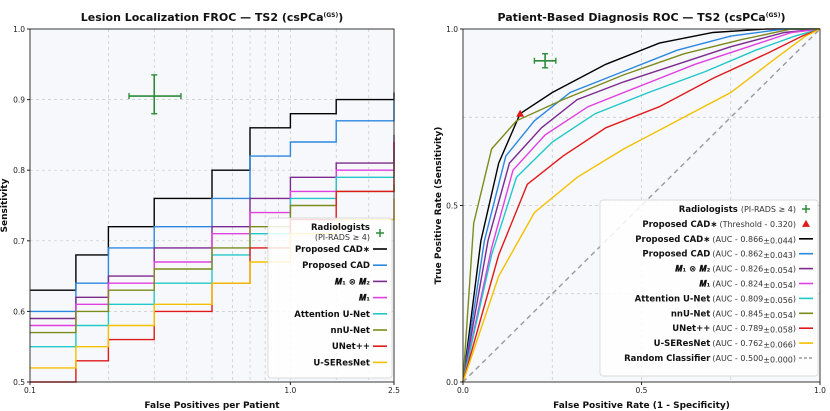 The height and width of the screenshot is (411, 830). I want to click on y-tick-label: 0.0, so click(452, 382).